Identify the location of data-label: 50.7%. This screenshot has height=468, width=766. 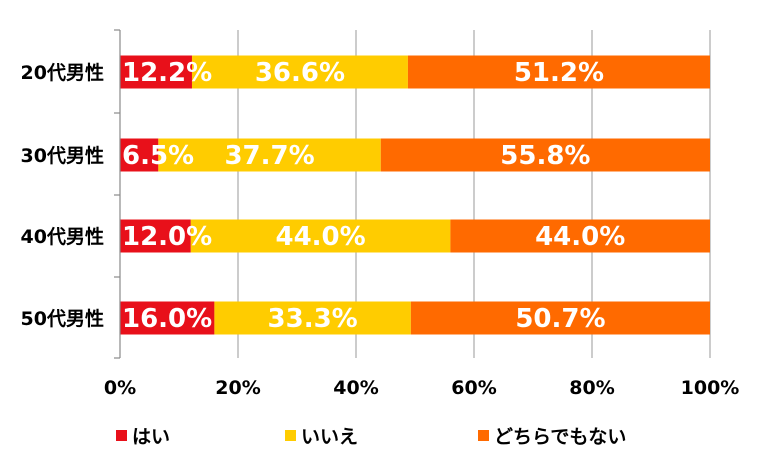
(560, 319).